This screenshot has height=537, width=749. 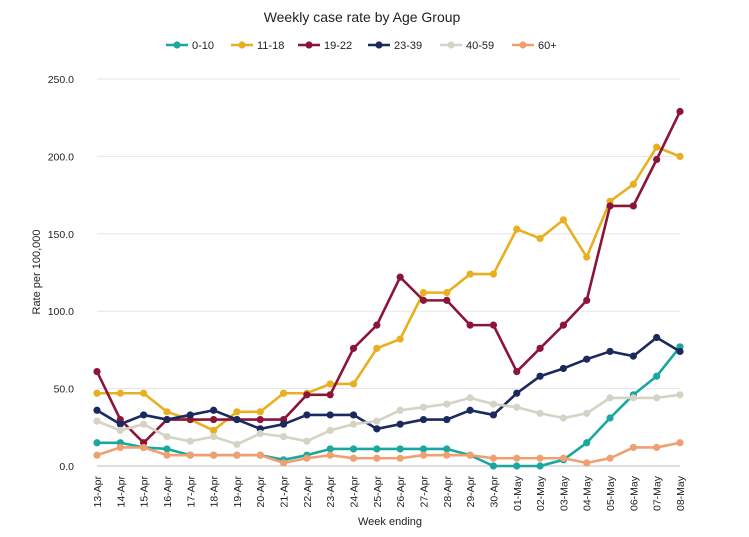 I want to click on x-tick-label: 25-Apr, so click(x=378, y=491).